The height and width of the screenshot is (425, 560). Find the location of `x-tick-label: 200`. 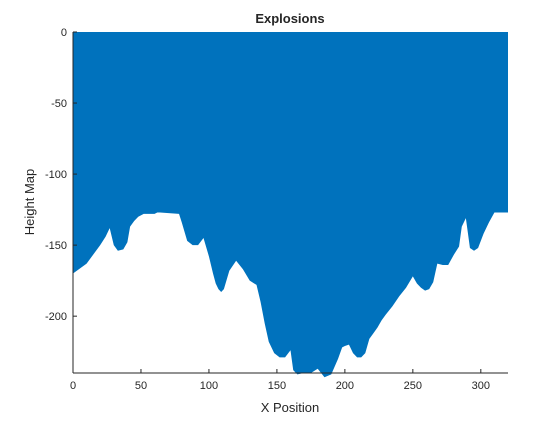

x-tick-label: 200 is located at coordinates (345, 386).